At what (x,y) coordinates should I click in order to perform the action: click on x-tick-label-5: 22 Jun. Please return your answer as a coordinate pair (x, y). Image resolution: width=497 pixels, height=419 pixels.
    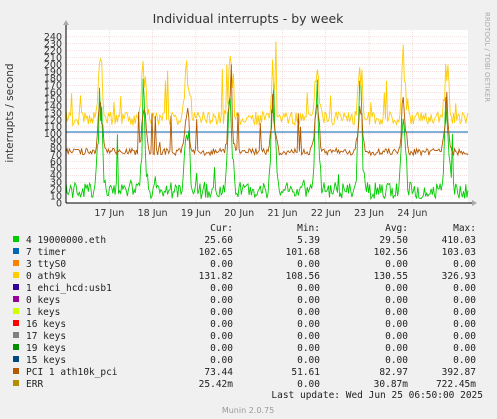
    Looking at the image, I should click on (326, 213).